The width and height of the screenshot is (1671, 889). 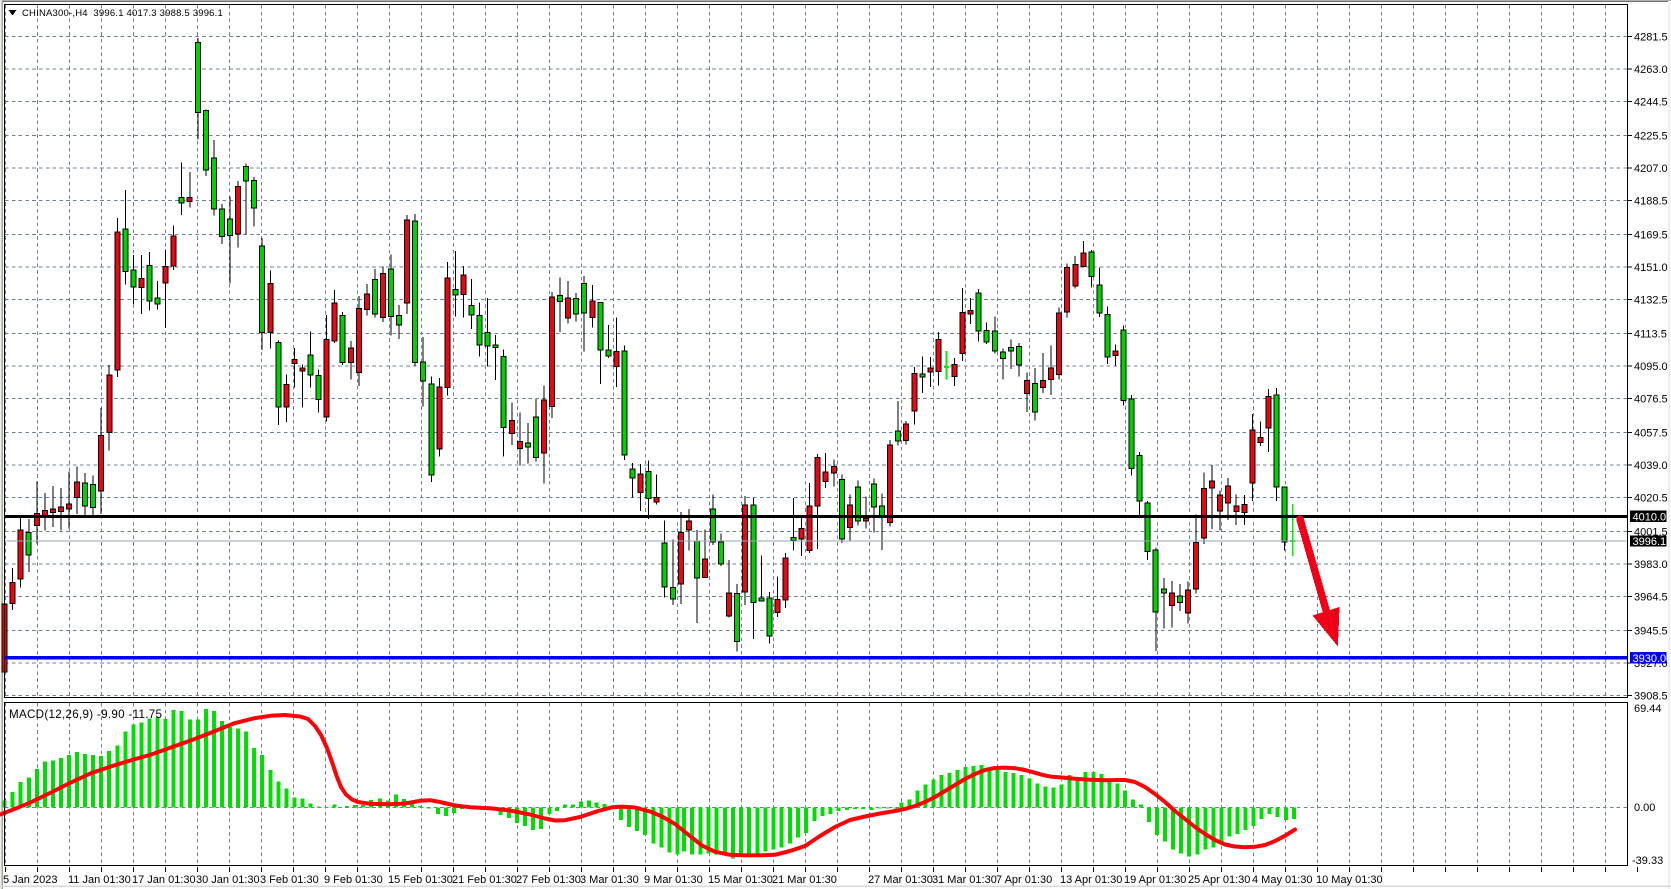 What do you see at coordinates (673, 880) in the screenshot?
I see `svg-text: 9 Mar 01:30` at bounding box center [673, 880].